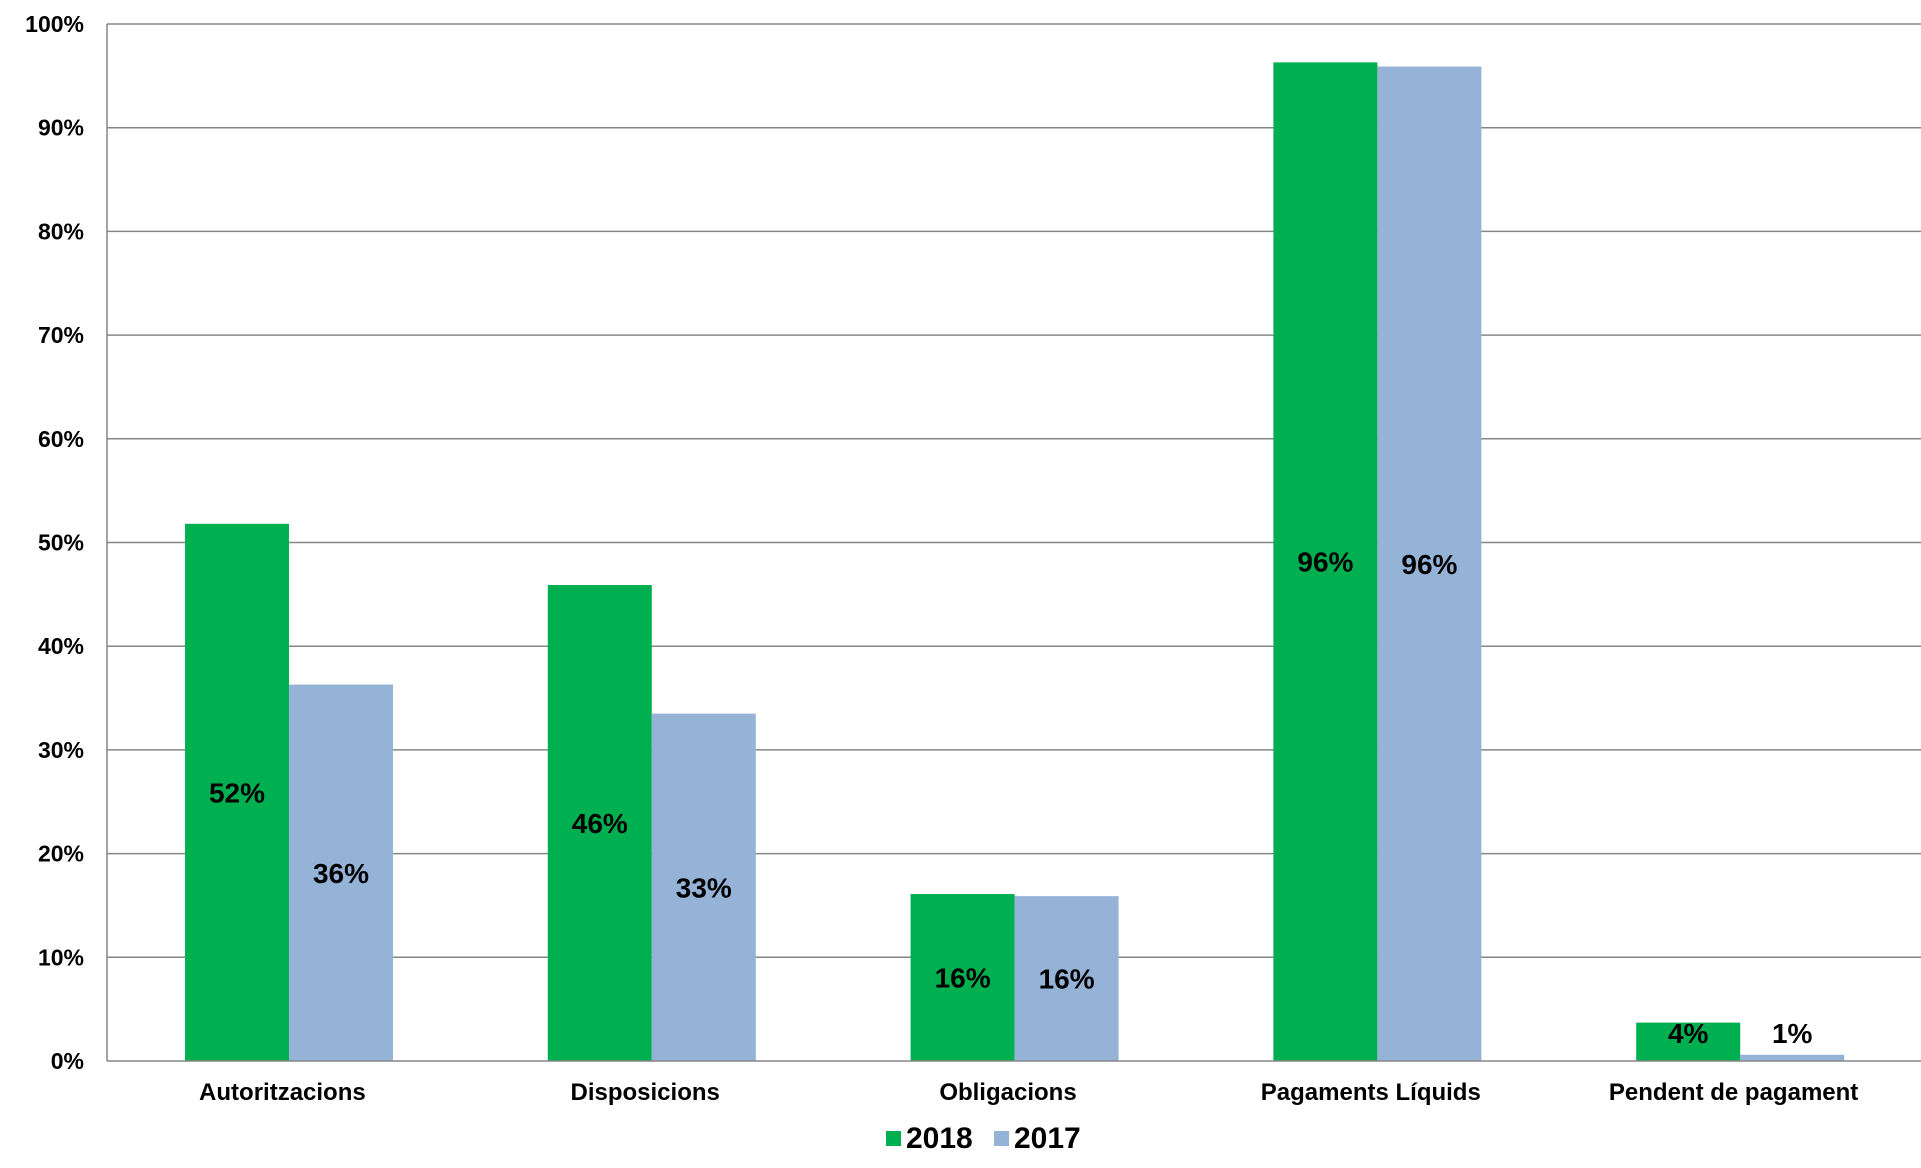  Describe the element at coordinates (61, 335) in the screenshot. I see `y-tick-label: 70%` at that location.